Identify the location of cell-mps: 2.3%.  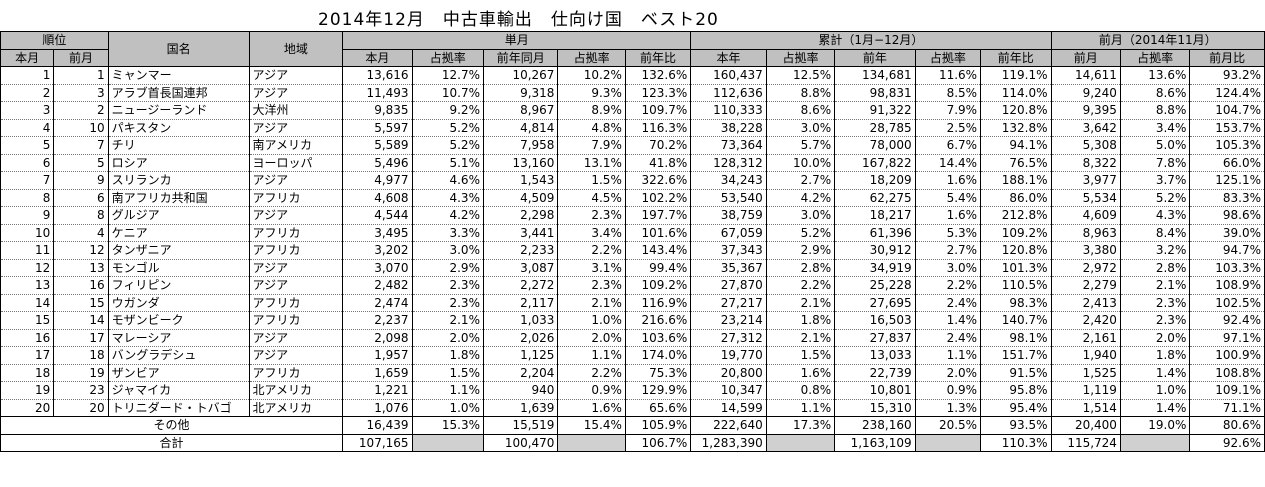
(591, 215).